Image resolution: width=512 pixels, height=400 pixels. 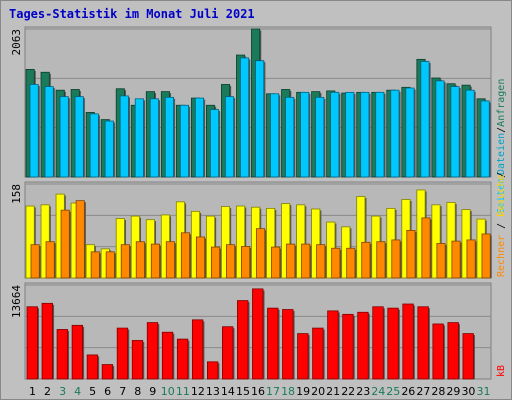 I want to click on y-tick-label-middle: 158, so click(x=16, y=194).